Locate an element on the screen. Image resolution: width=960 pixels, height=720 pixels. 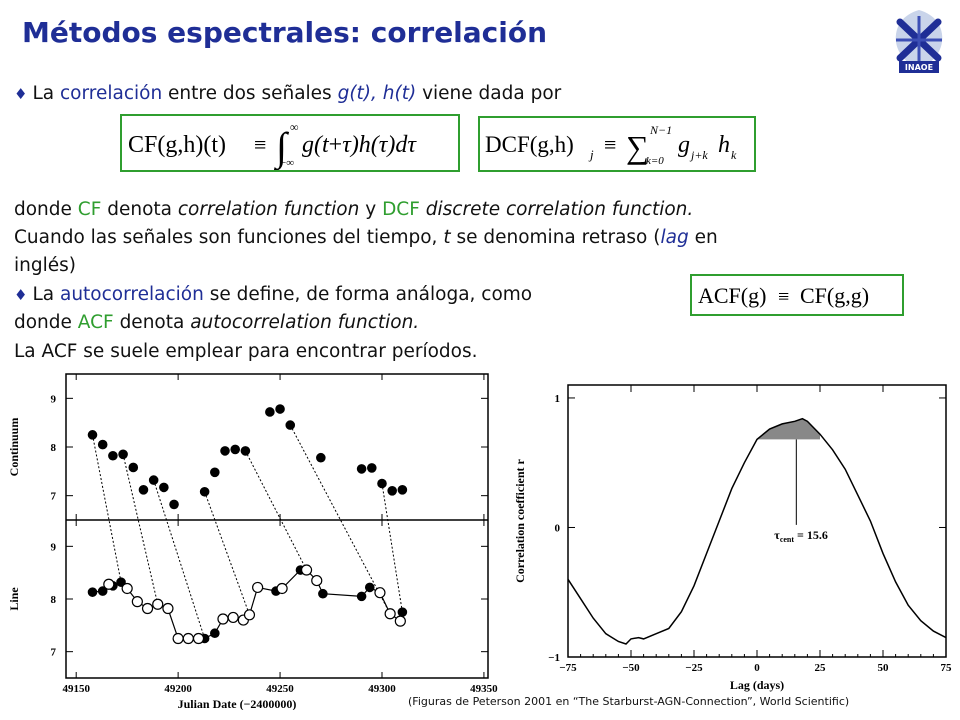
page-title: Métodos espectrales: correlación is located at coordinates (285, 32).